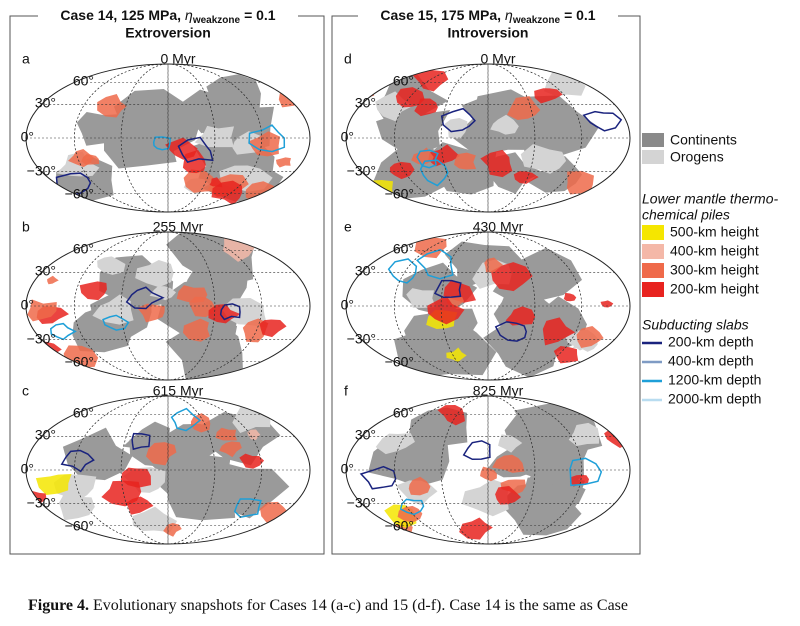  What do you see at coordinates (711, 361) in the screenshot?
I see `legend-label: 400-km depth` at bounding box center [711, 361].